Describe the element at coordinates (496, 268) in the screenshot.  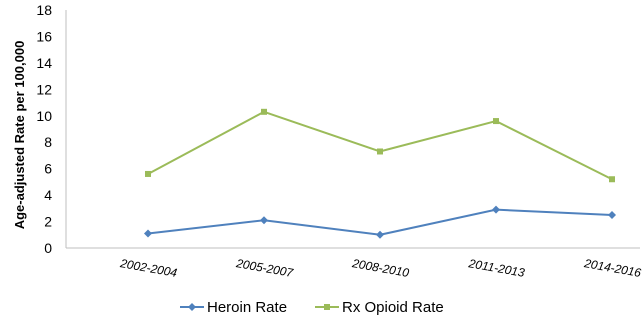
I see `x-tick-label: 2011-2013` at that location.